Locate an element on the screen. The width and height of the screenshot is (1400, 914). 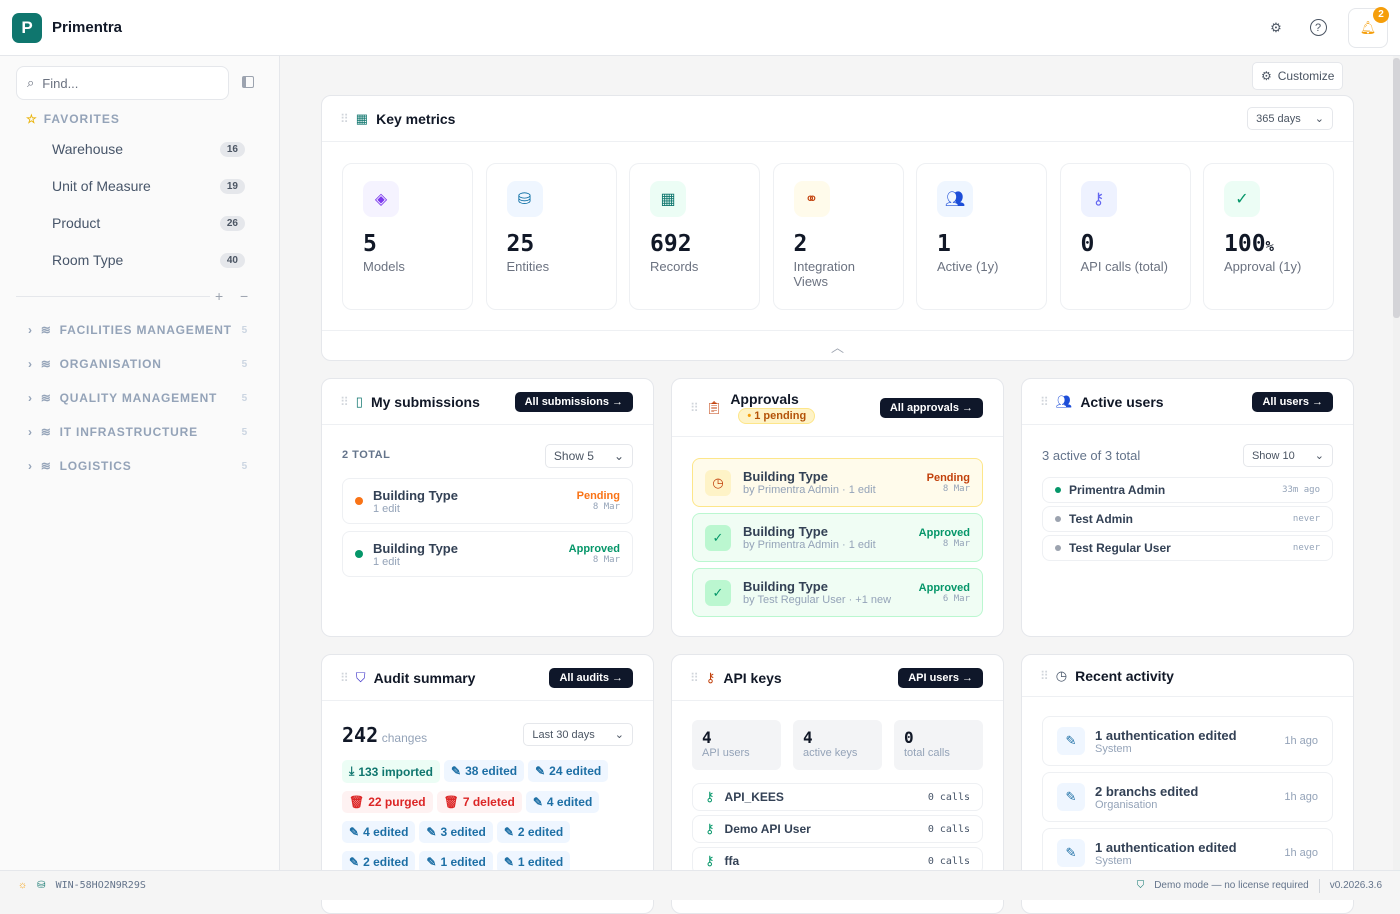
metric-tile: ✓ 100% Approval (1y) is located at coordinates (1268, 236).